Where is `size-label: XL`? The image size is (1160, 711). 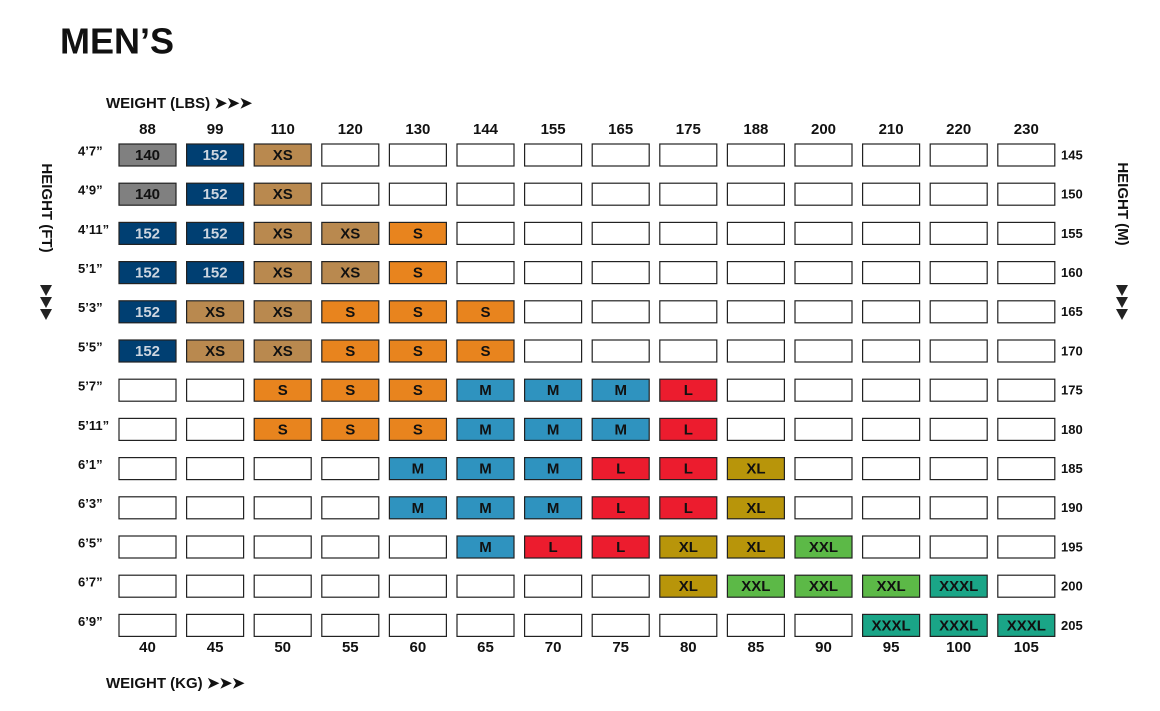
size-label: XL is located at coordinates (688, 547).